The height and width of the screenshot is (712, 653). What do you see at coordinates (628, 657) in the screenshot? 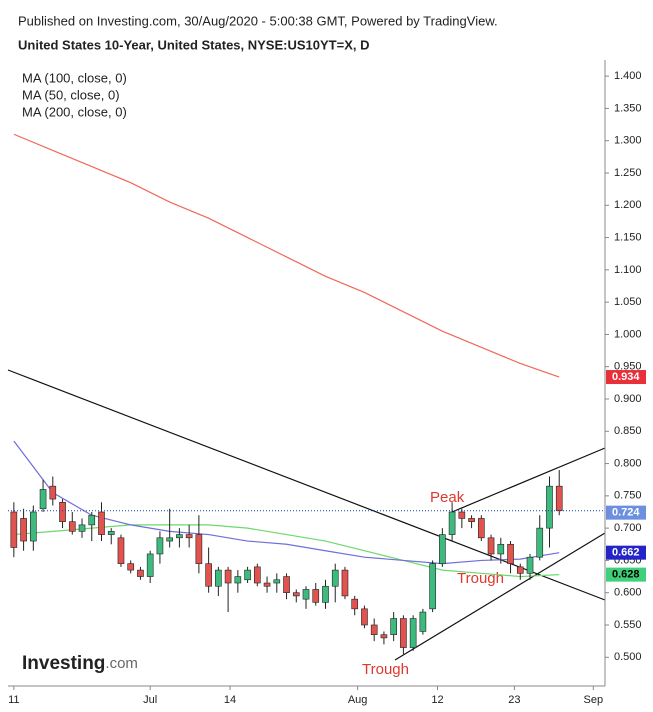
I see `y-tick-label: 0.500` at bounding box center [628, 657].